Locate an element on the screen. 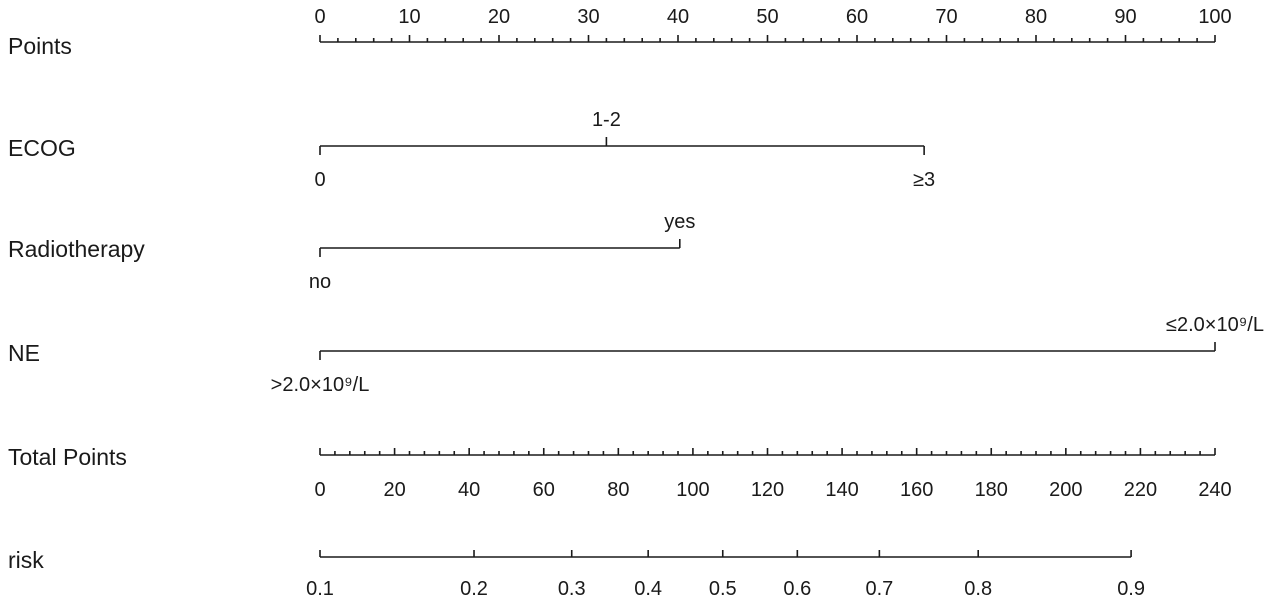  ecog-level-label: 1-2 is located at coordinates (606, 120).